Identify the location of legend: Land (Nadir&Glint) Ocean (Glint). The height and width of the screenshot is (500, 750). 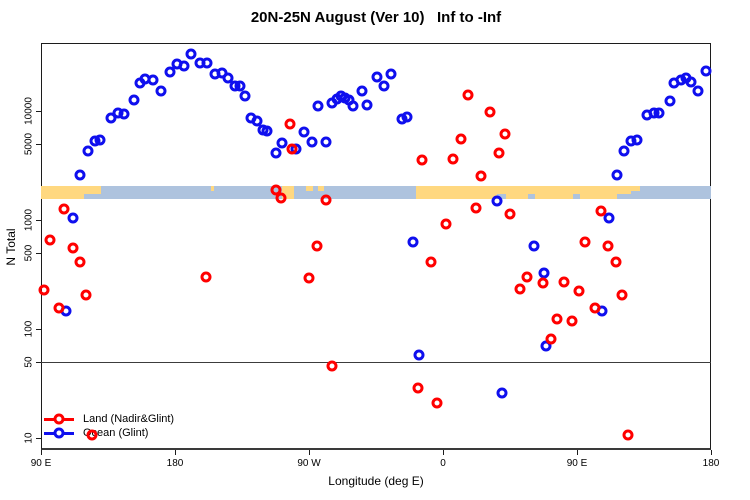
(109, 426).